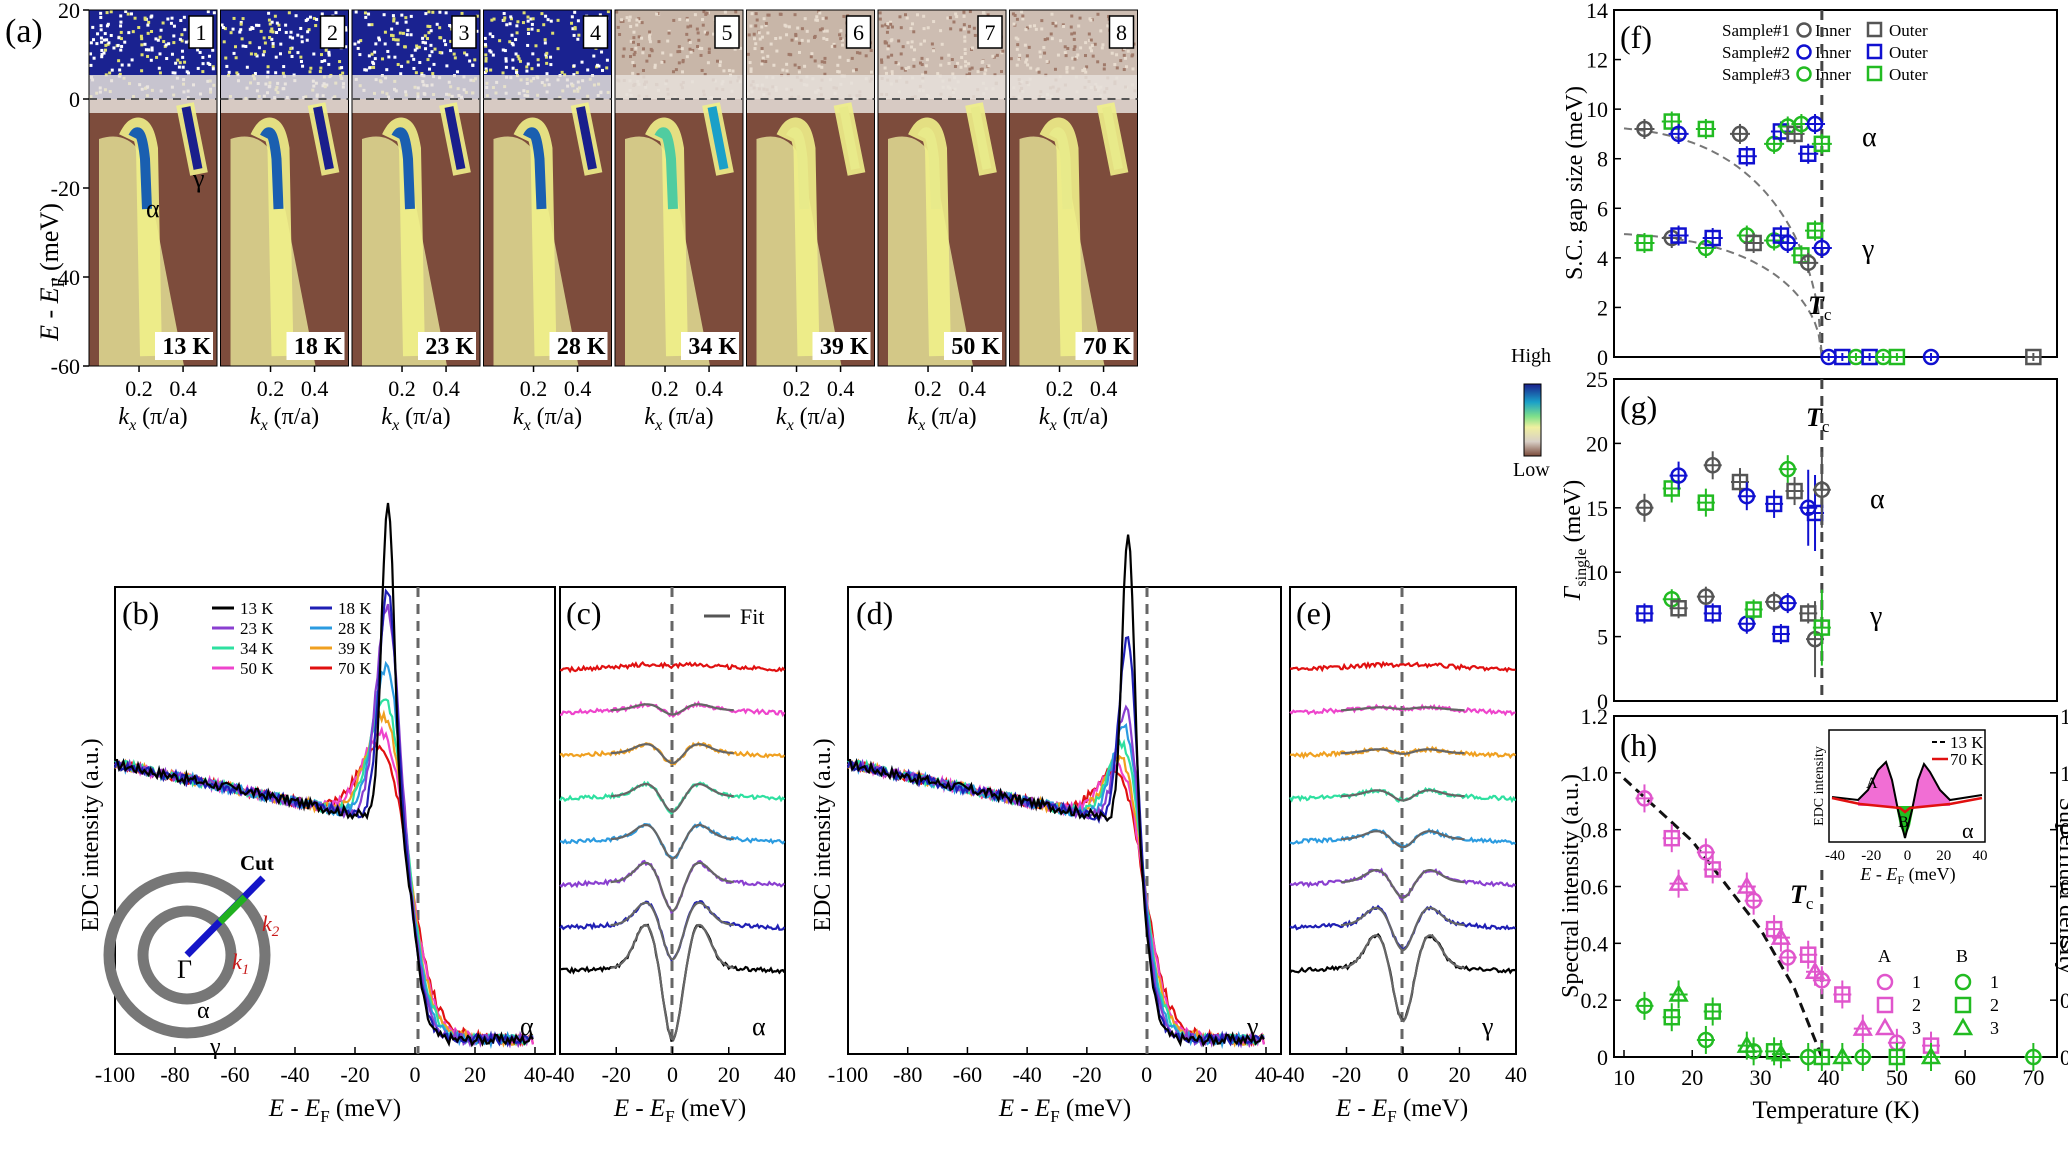 Image resolution: width=2068 pixels, height=1168 pixels. I want to click on edc-curve-28K, so click(324, 855).